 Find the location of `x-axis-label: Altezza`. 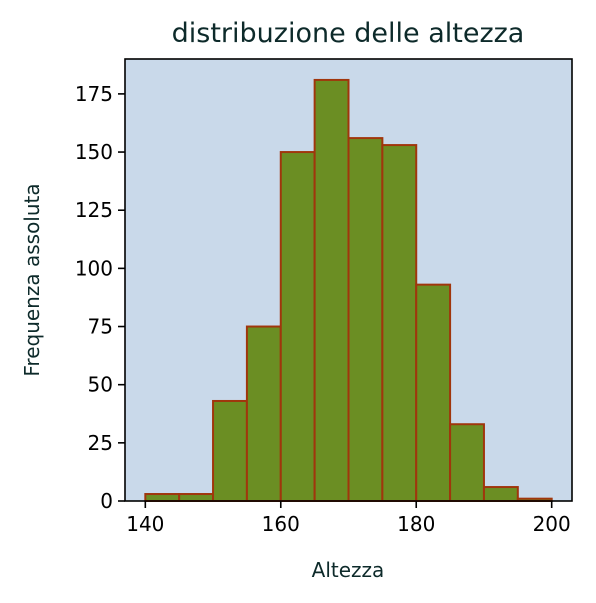

x-axis-label: Altezza is located at coordinates (348, 570).